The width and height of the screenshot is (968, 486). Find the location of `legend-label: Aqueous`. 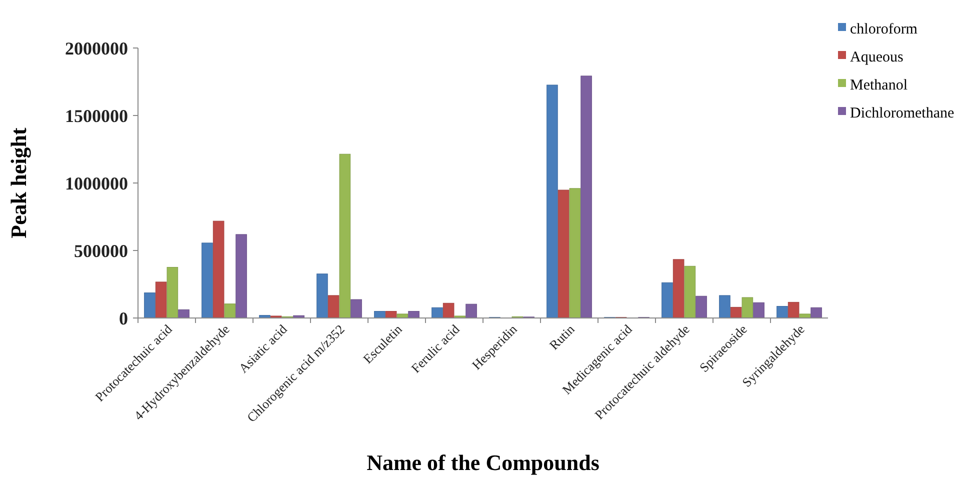

legend-label: Aqueous is located at coordinates (877, 57).